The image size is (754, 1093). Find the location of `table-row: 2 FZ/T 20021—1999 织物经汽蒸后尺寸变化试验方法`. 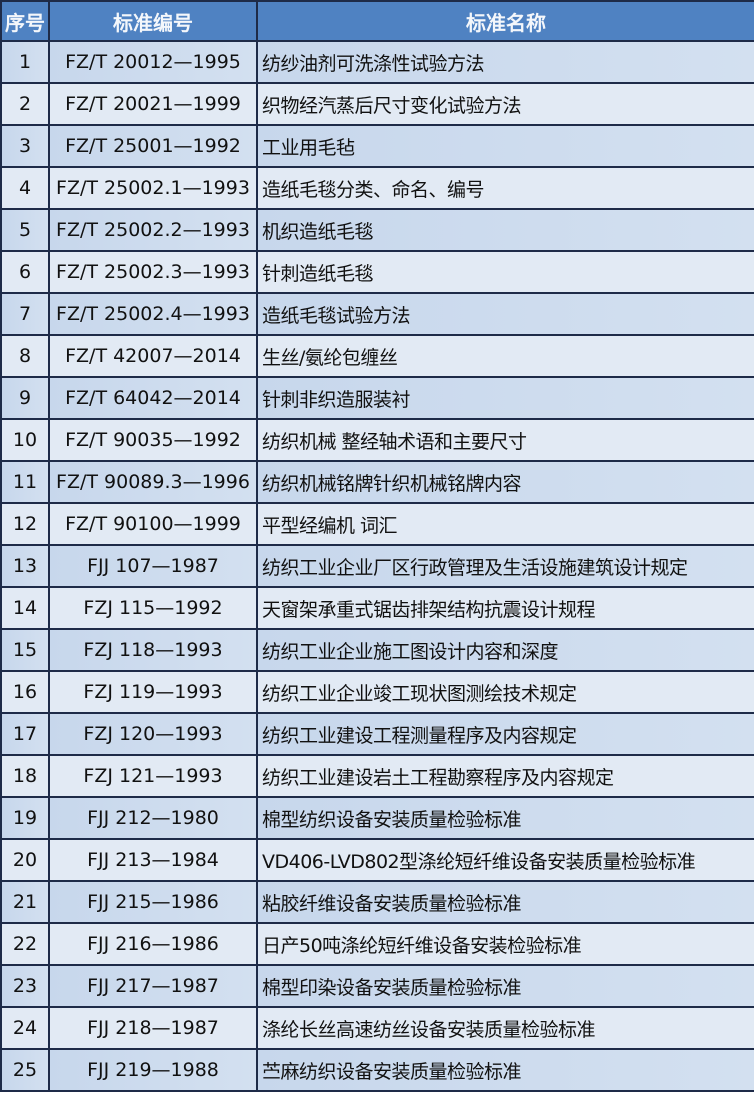

table-row: 2 FZ/T 20021—1999 织物经汽蒸后尺寸变化试验方法 is located at coordinates (377, 104).